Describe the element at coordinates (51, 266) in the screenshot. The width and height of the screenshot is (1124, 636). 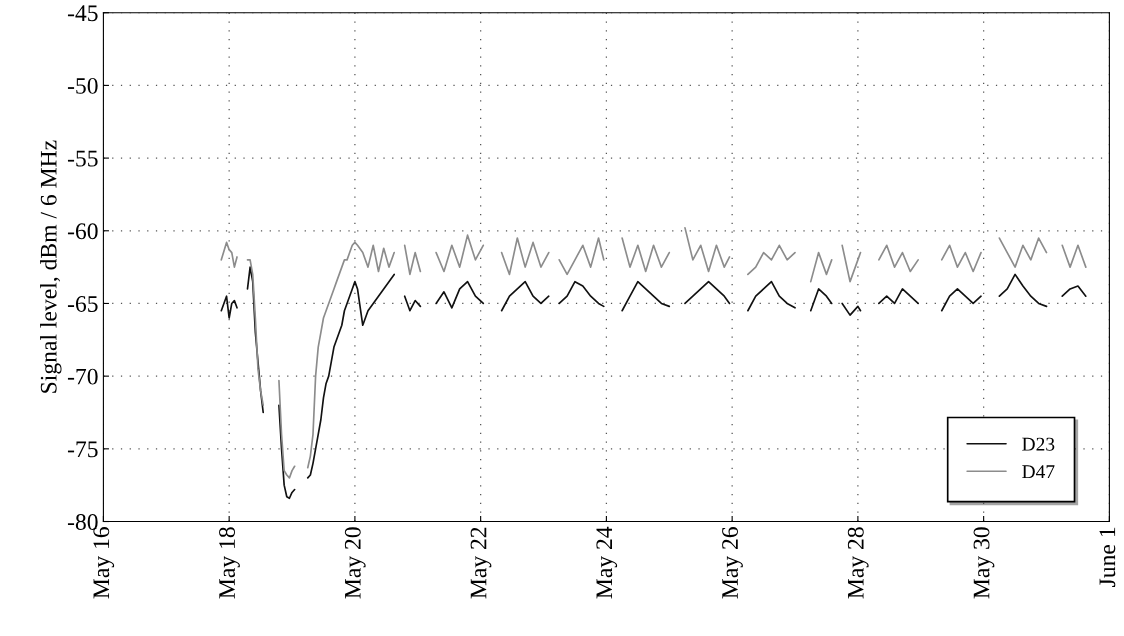
I see `y-axis-title: Signal level, dBm / 6 MHz` at that location.